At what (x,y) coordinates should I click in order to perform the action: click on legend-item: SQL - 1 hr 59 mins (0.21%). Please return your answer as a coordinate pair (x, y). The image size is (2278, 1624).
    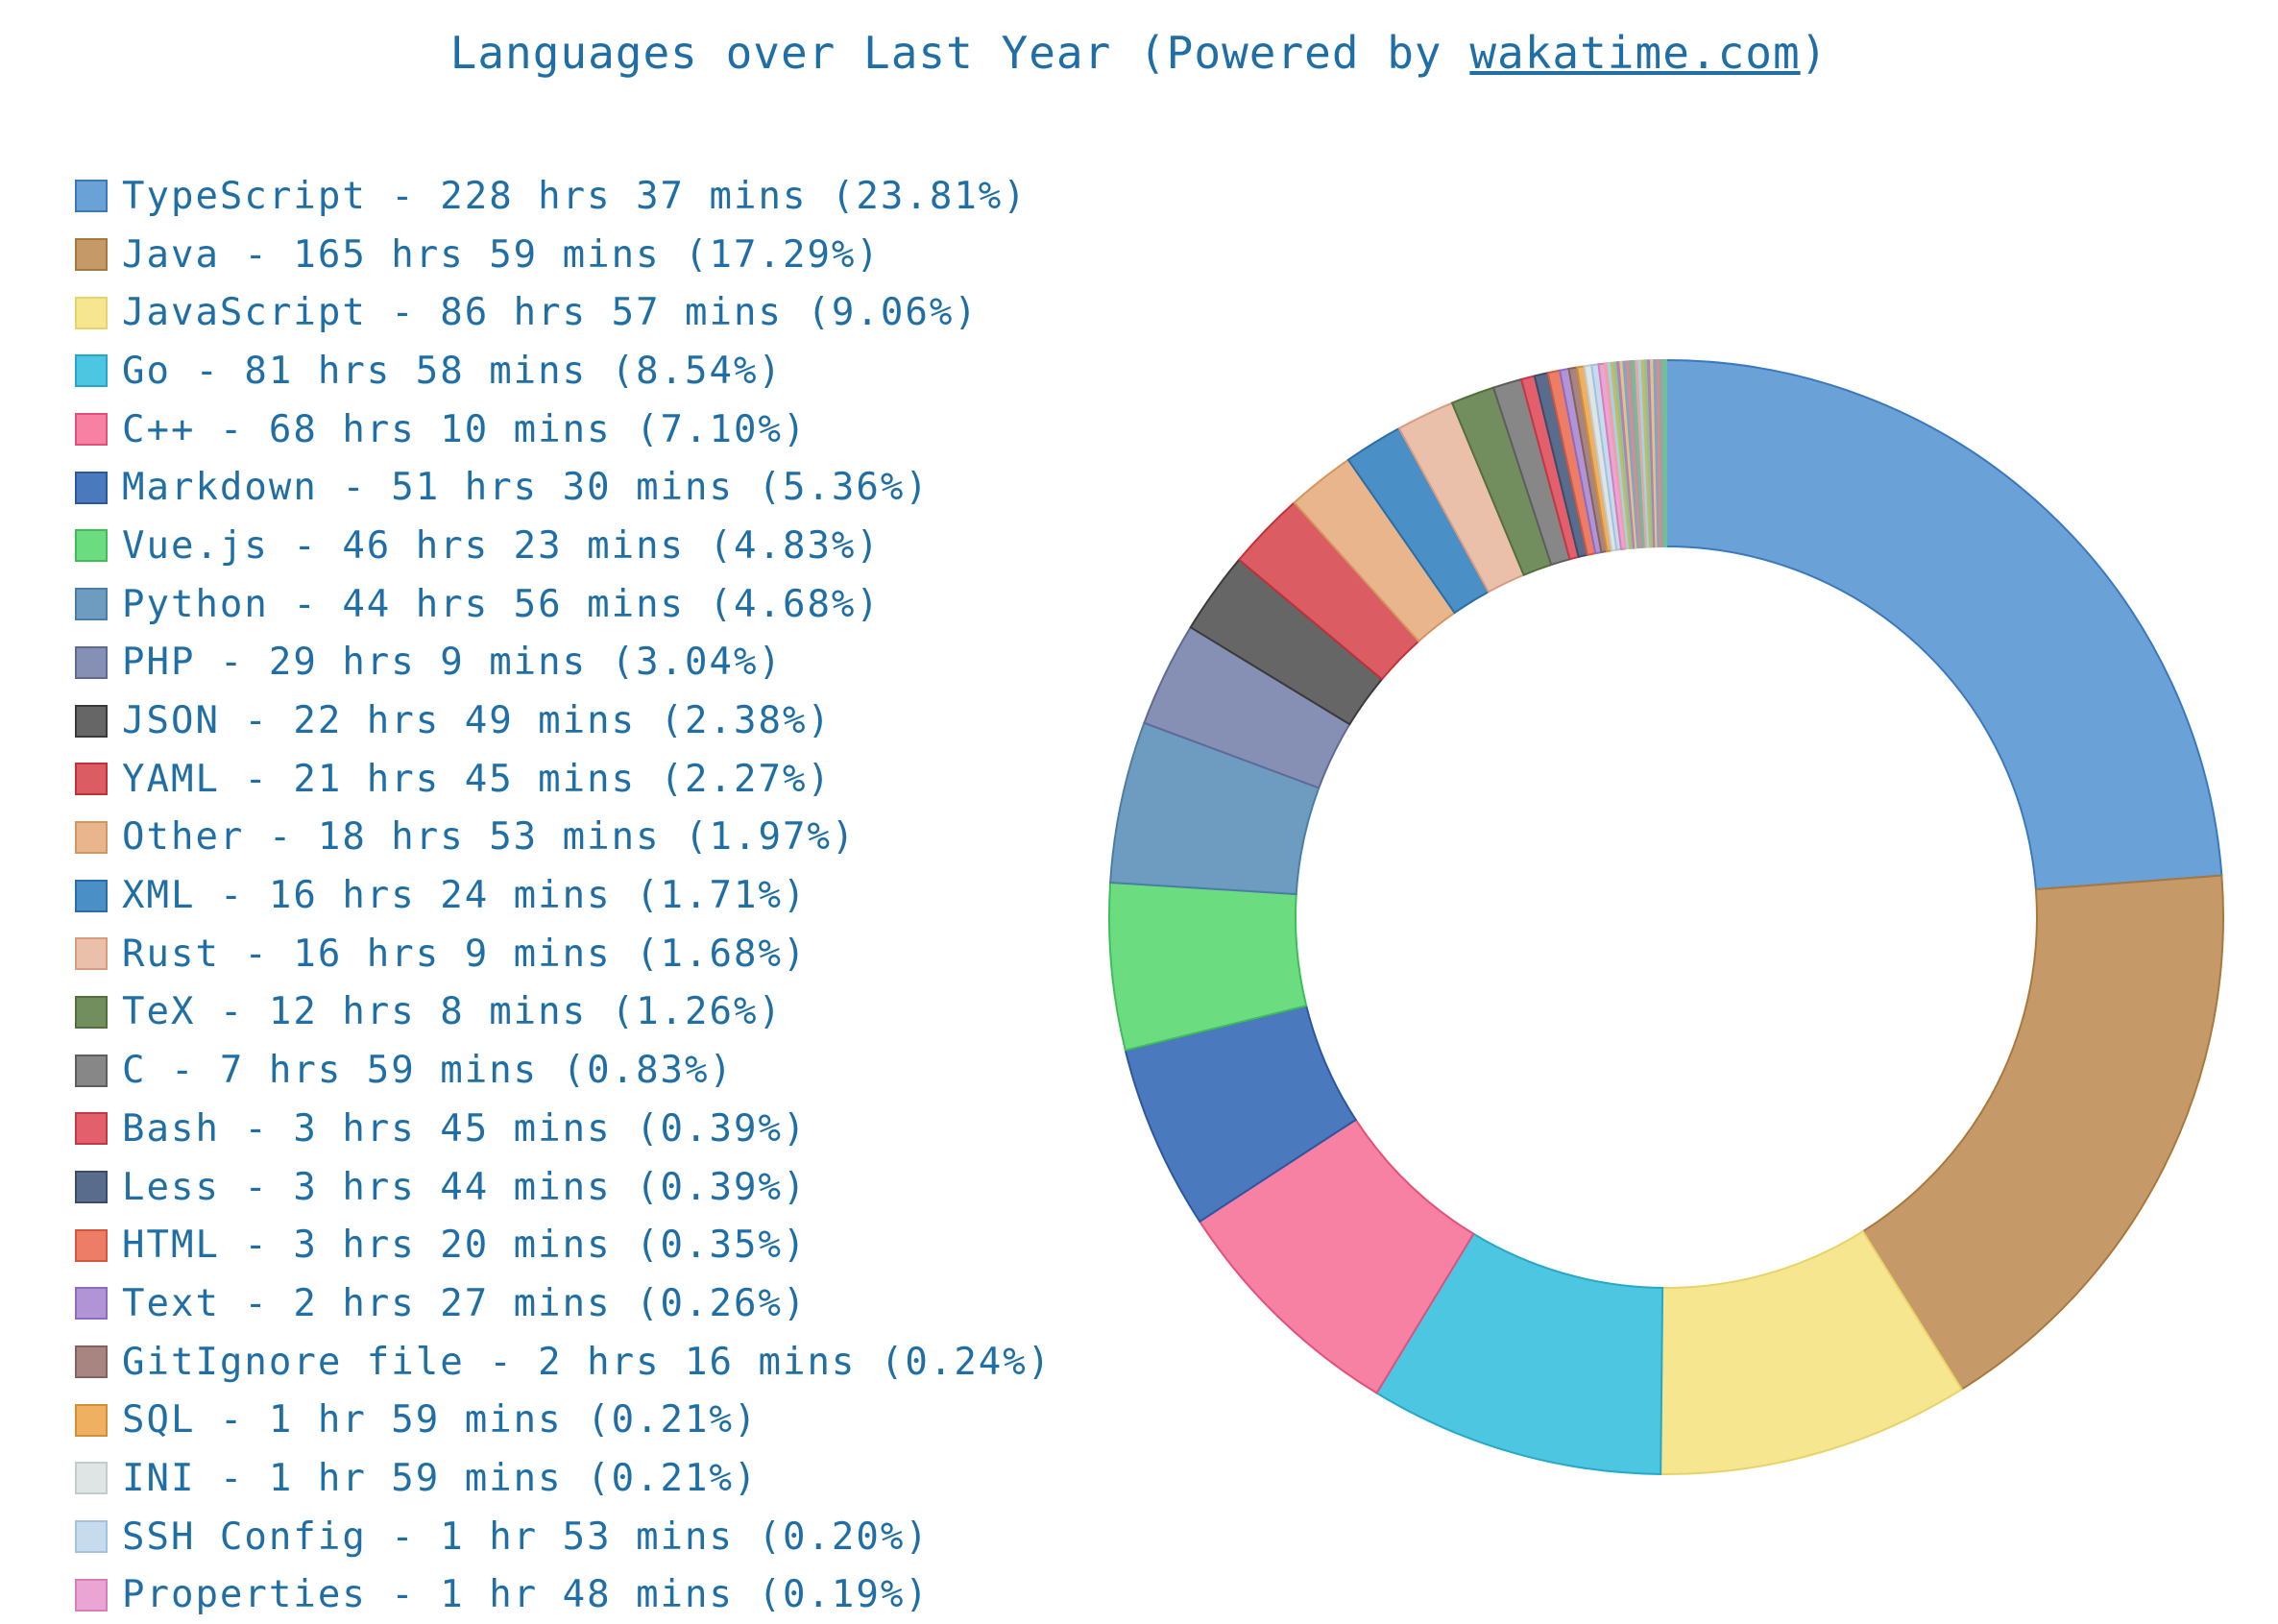
    Looking at the image, I should click on (563, 1420).